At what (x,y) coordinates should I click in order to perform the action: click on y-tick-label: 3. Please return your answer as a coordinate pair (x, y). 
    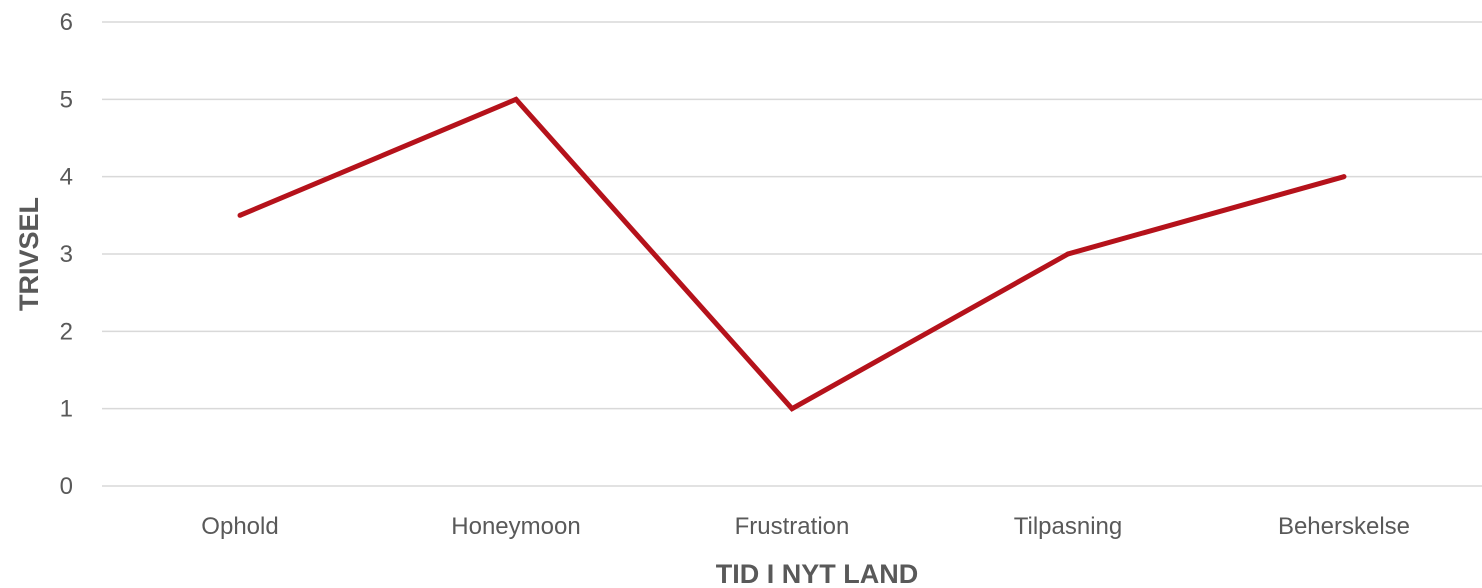
    Looking at the image, I should click on (66, 254).